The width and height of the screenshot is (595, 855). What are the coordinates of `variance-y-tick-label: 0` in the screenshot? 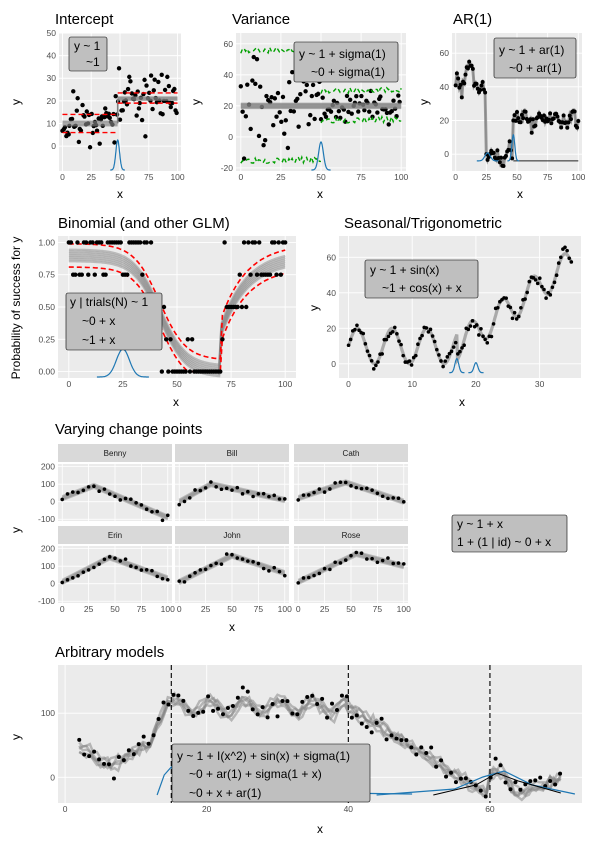 It's located at (230, 137).